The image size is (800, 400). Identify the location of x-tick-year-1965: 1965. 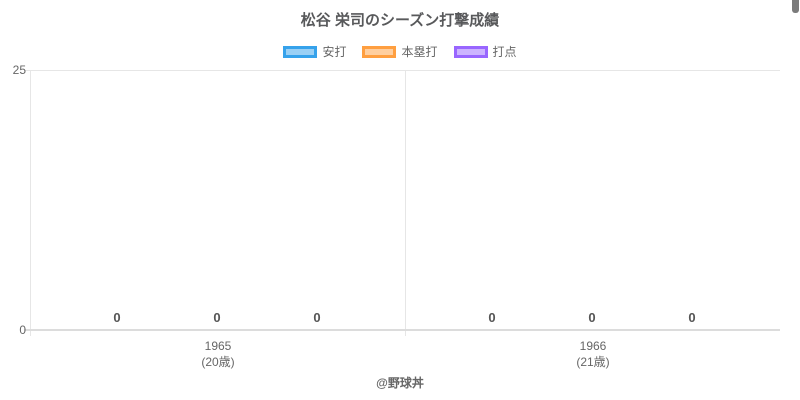
(218, 346).